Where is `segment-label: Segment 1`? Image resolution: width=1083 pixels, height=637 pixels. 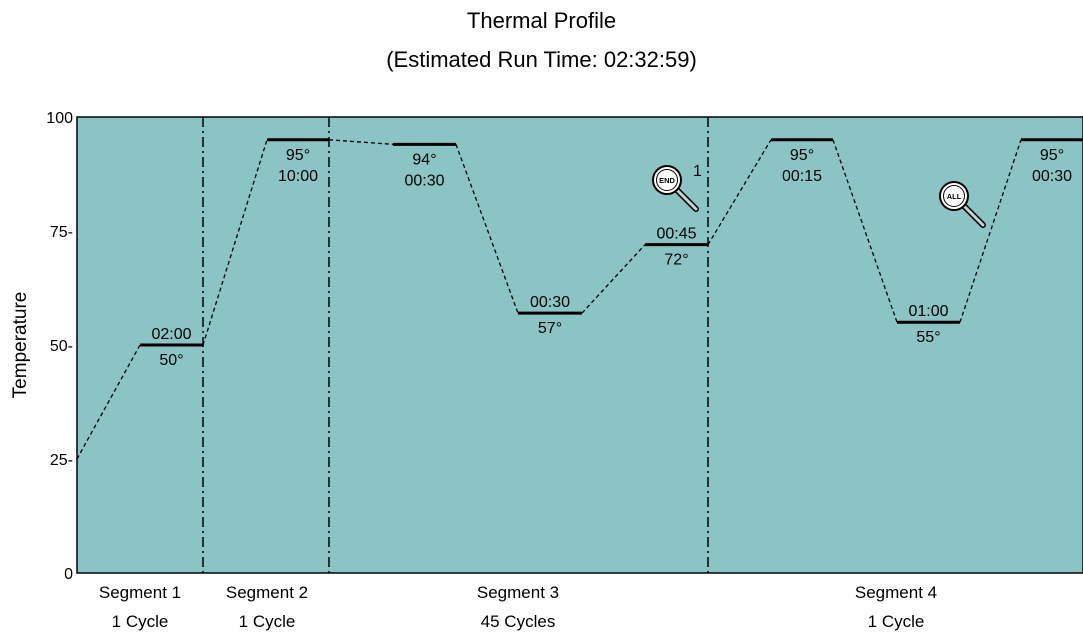 segment-label: Segment 1 is located at coordinates (140, 592).